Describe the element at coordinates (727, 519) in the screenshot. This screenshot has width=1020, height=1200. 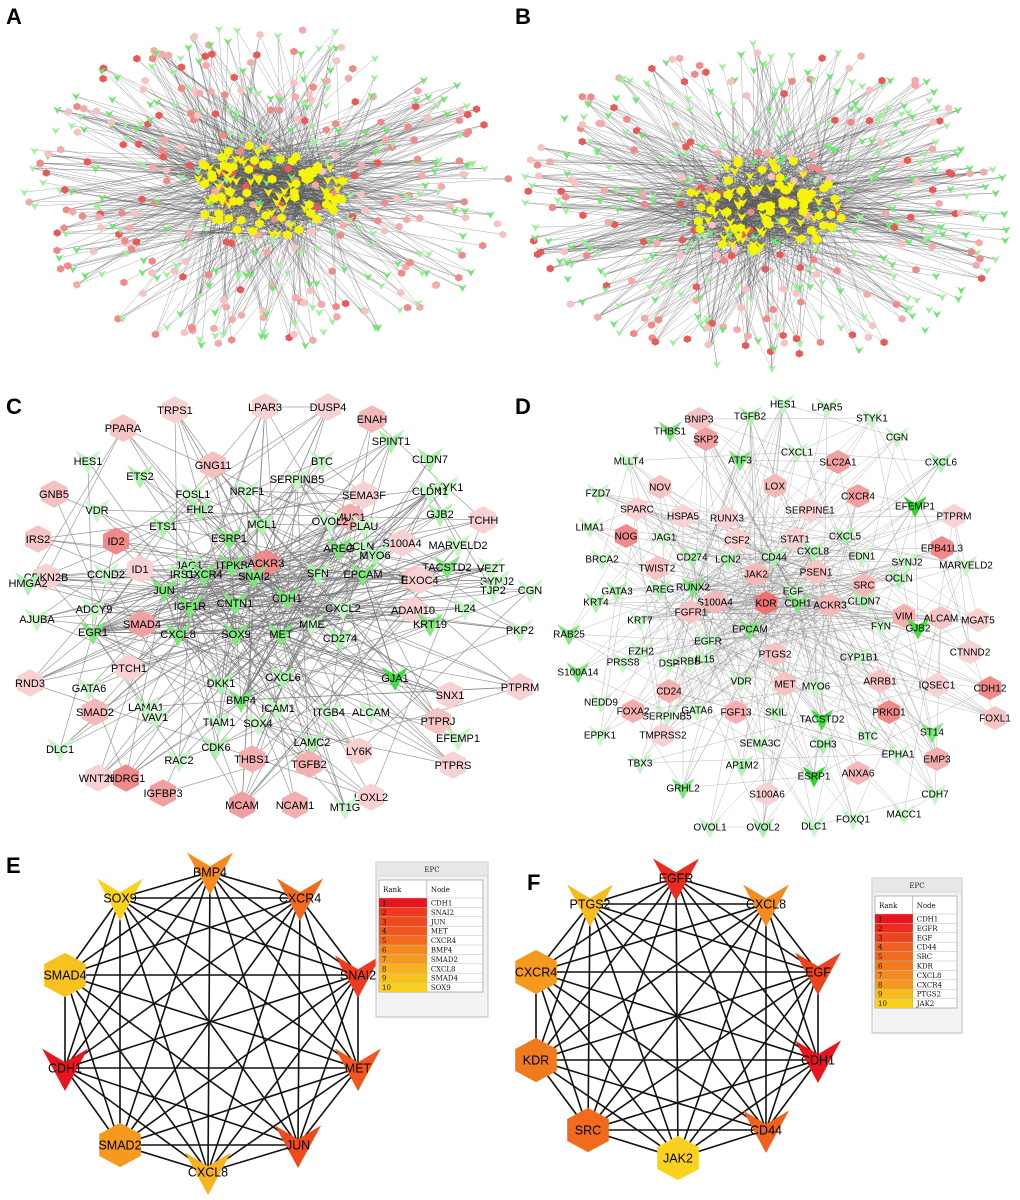
I see `panel-d-node-label: RUNX3` at that location.